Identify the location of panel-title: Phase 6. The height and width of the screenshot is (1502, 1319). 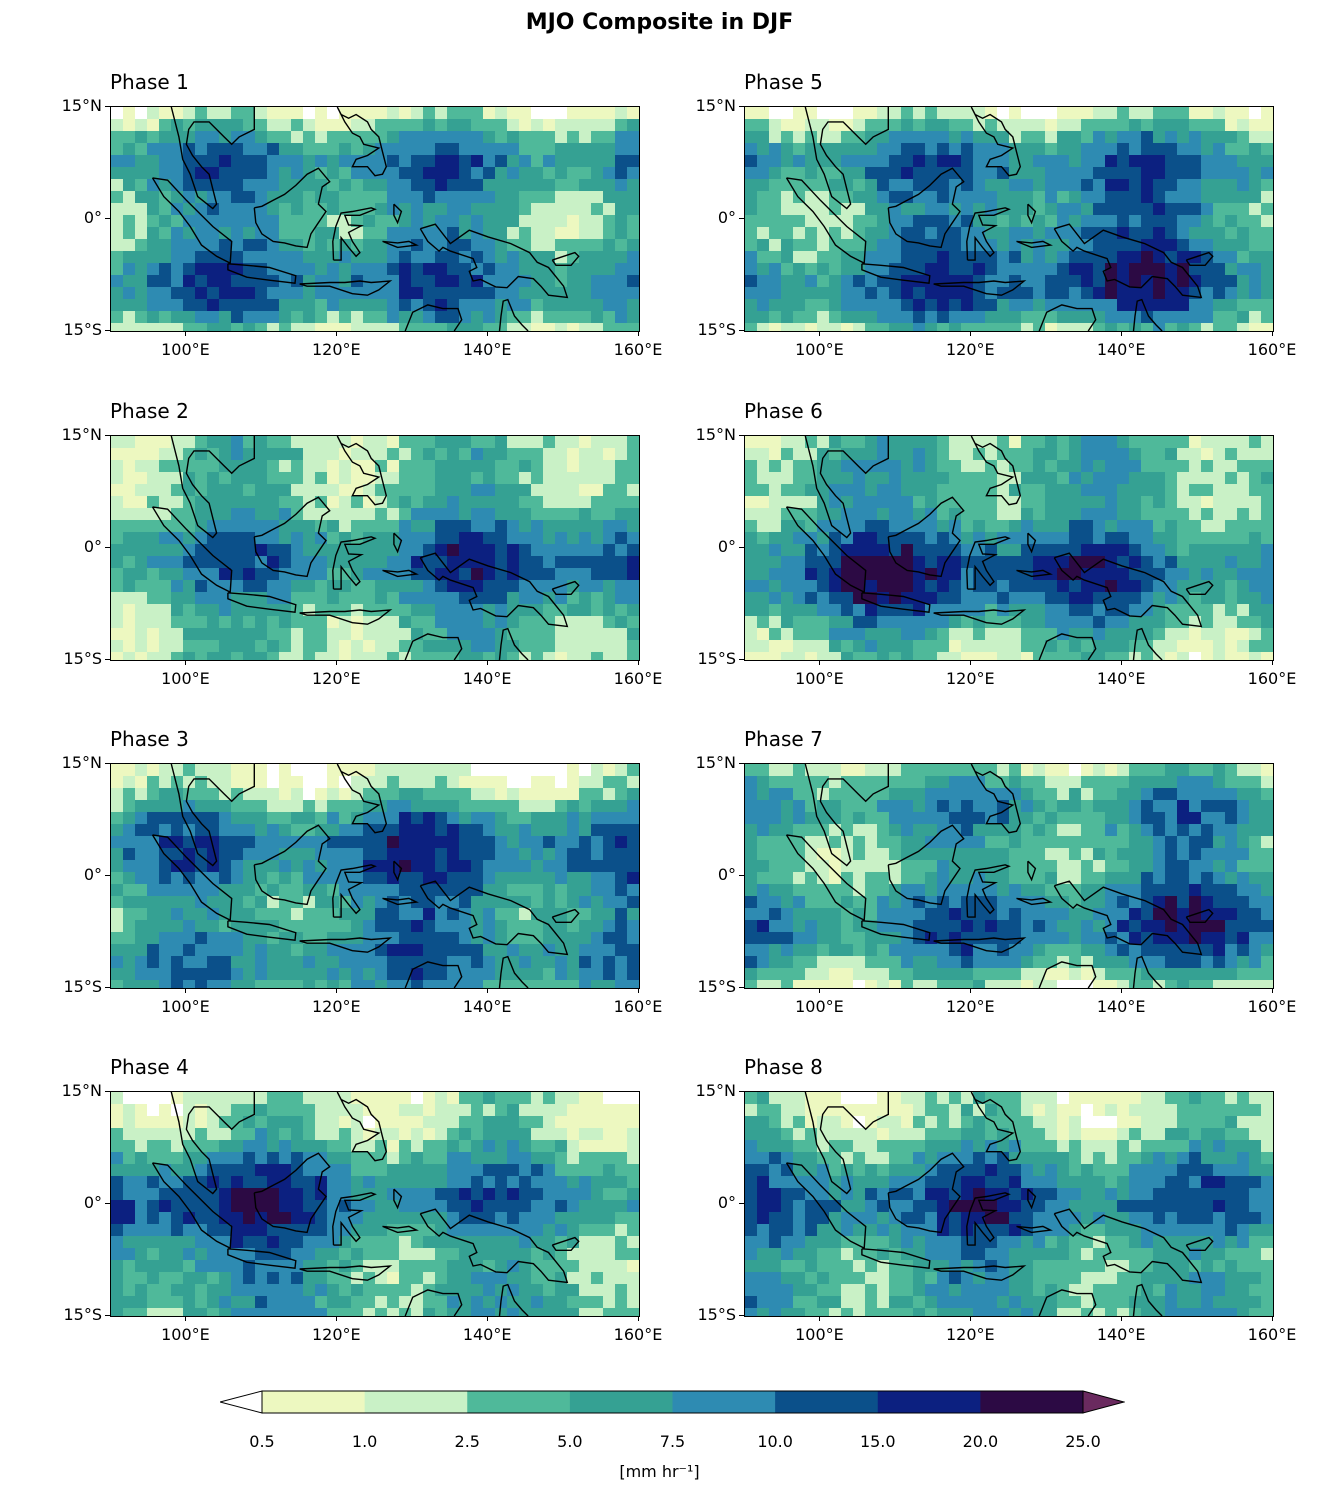
(783, 411).